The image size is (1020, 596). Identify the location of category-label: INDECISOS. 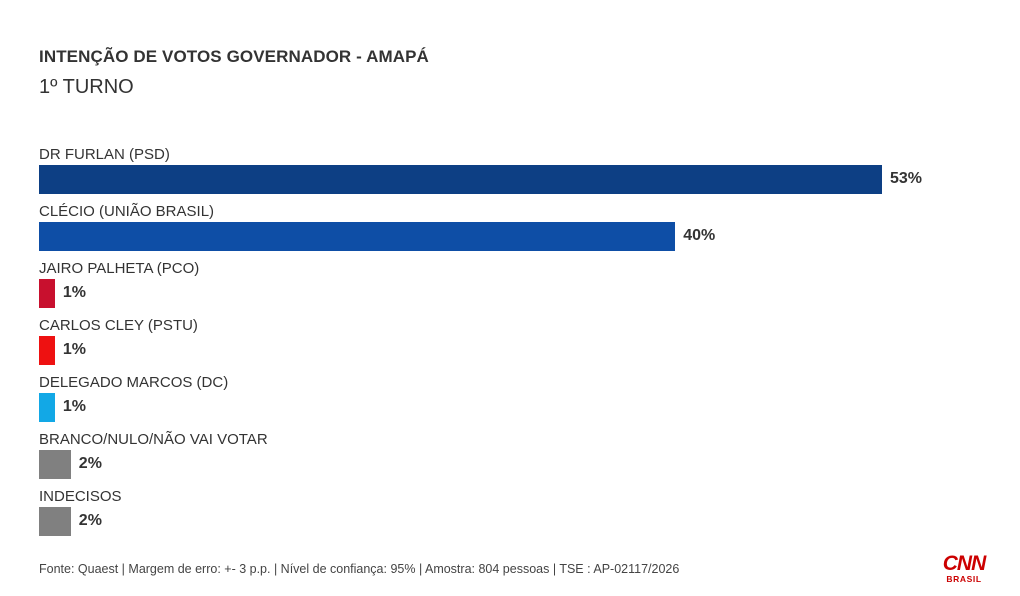
(80, 496).